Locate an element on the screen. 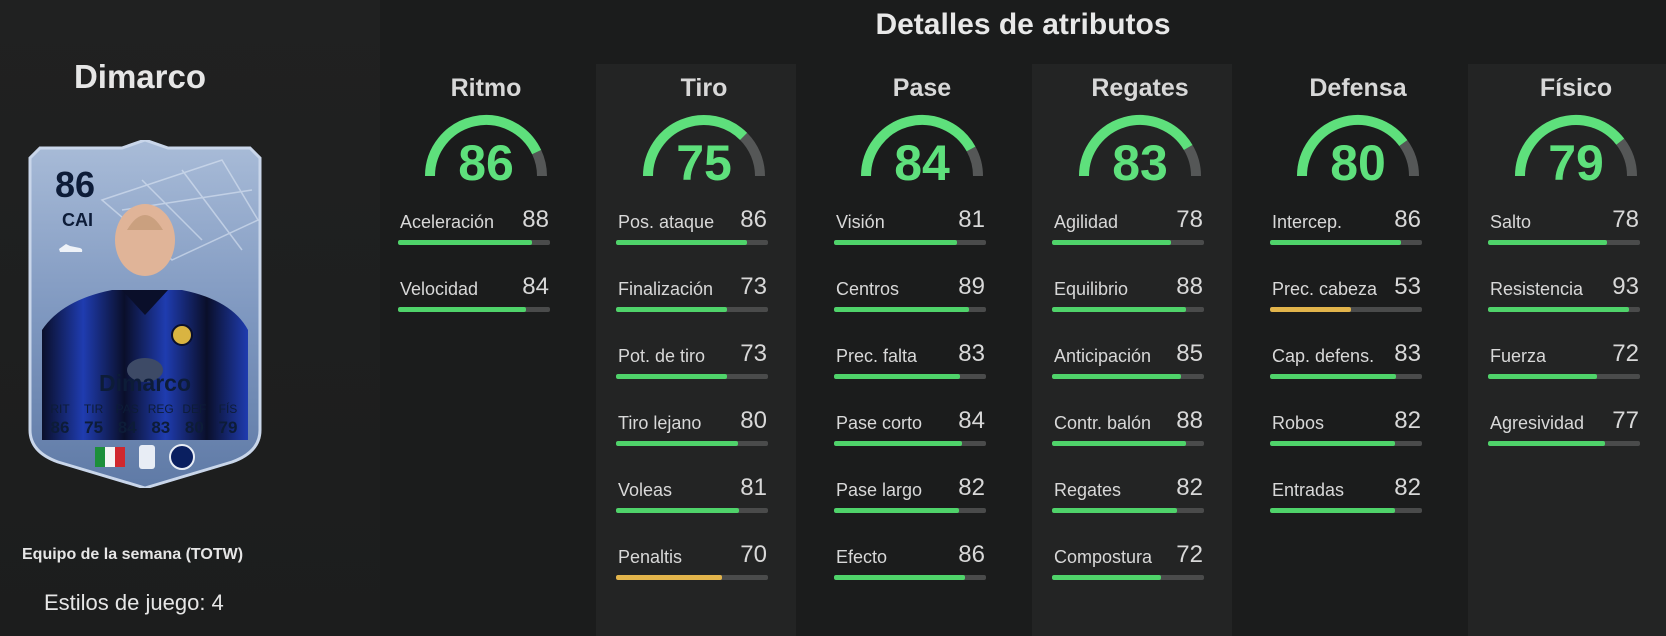 This screenshot has width=1666, height=636. attribute-row: Cap. defens. 83 is located at coordinates (1358, 376).